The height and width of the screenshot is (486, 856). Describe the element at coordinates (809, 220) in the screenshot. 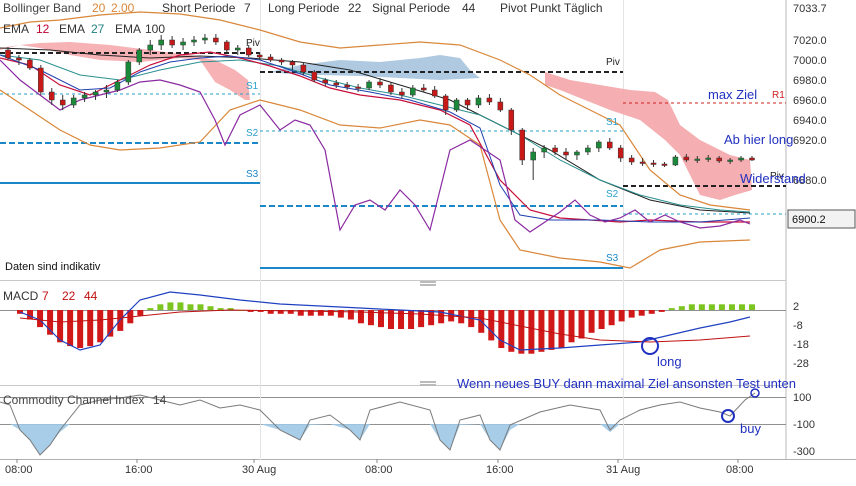

I see `current-price-value: 6900.2` at that location.